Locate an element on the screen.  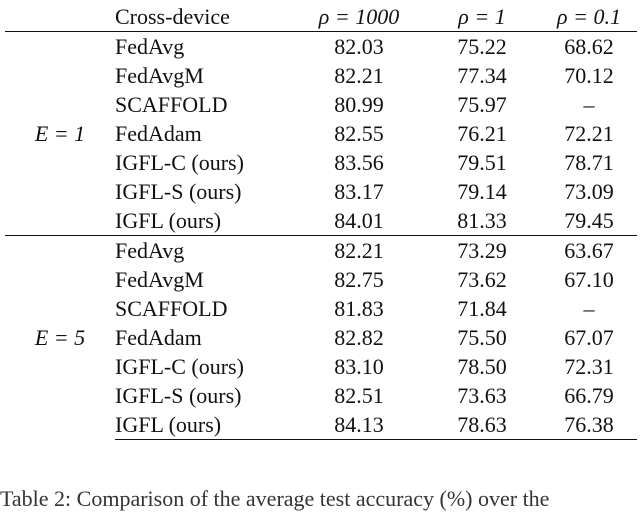
table-row: FedAdam 82.82 75.50 67.07 is located at coordinates (321, 337).